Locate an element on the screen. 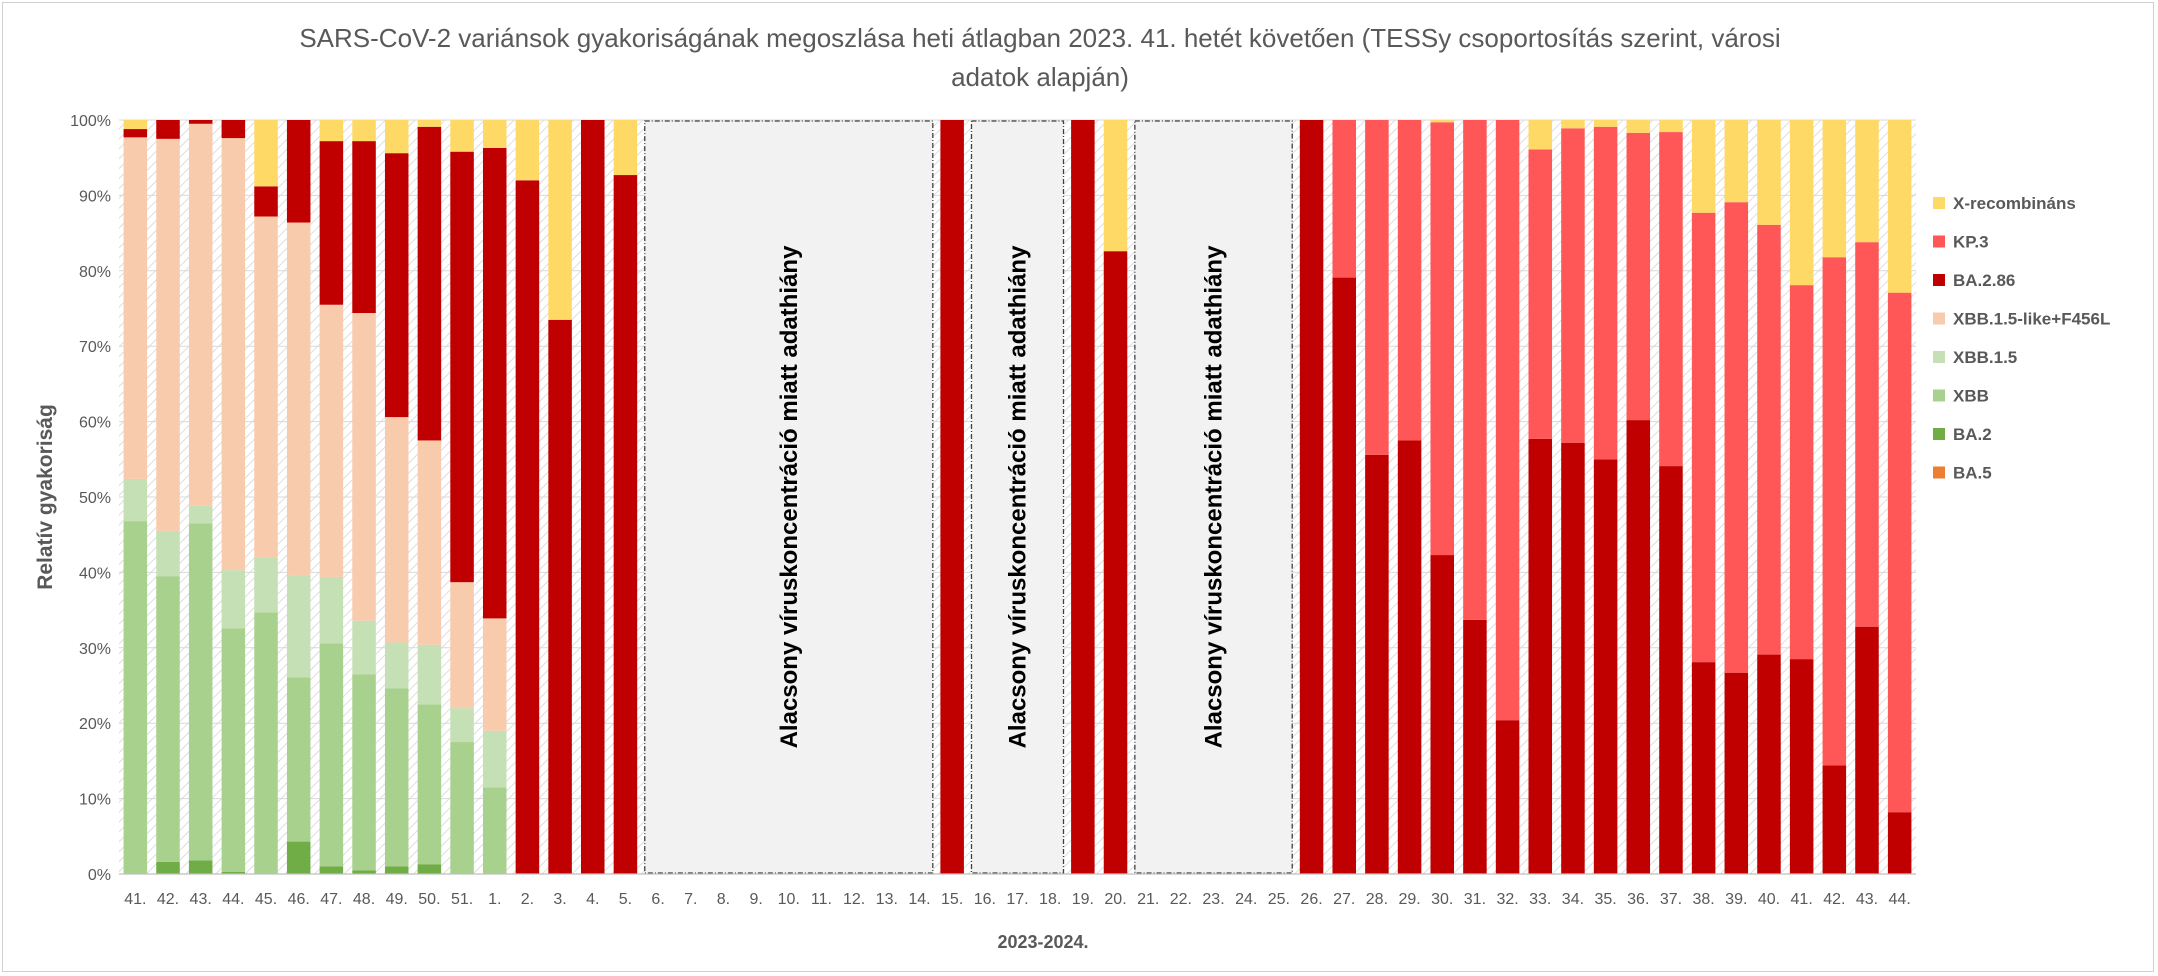 The width and height of the screenshot is (2158, 976). x-tick-label: 34. is located at coordinates (1573, 899).